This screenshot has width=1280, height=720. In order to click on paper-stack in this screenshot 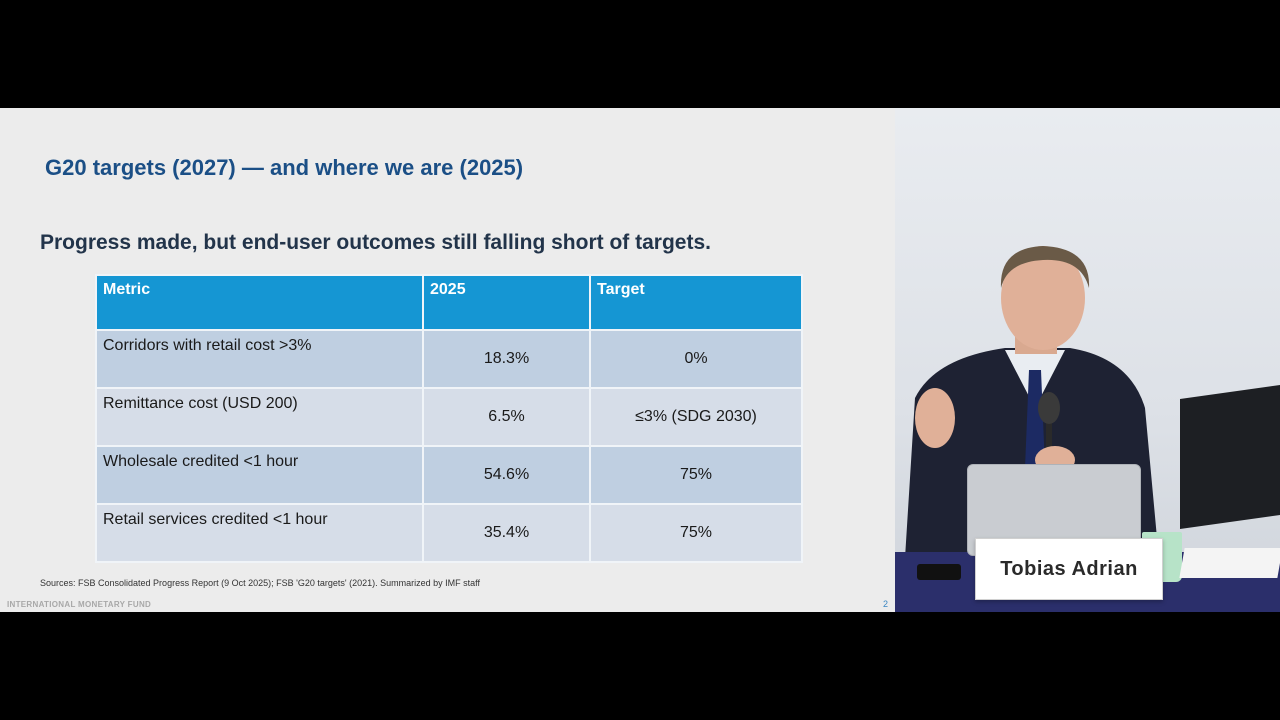, I will do `click(1229, 563)`.